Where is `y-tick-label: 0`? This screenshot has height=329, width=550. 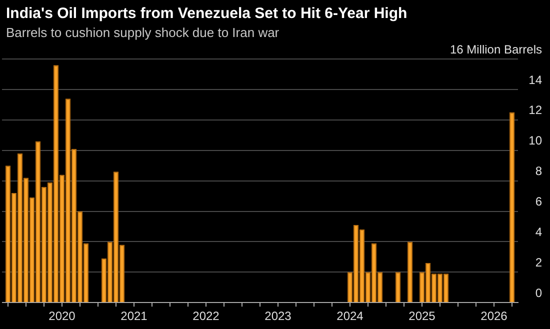
y-tick-label: 0 is located at coordinates (538, 293).